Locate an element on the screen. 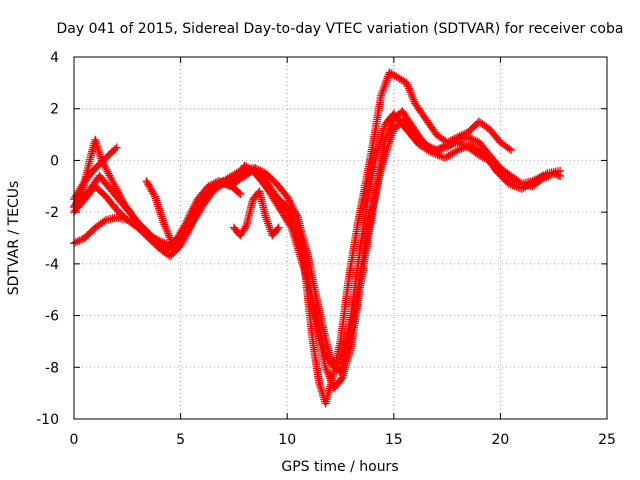 Image resolution: width=640 pixels, height=480 pixels. x-tick-label: 25 is located at coordinates (607, 440).